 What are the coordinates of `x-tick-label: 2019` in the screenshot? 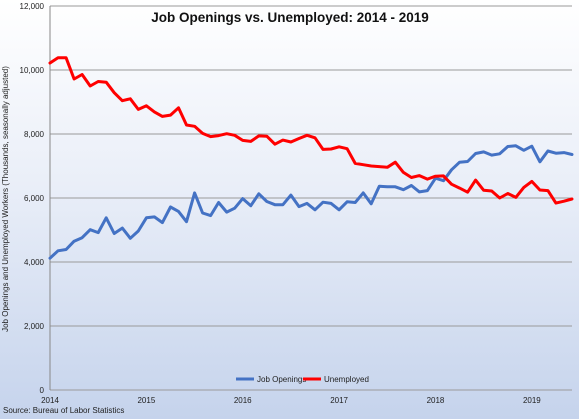 It's located at (532, 400).